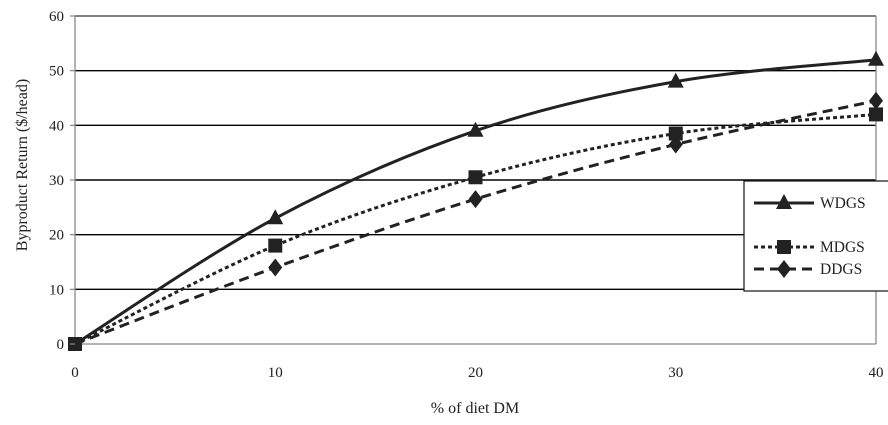  Describe the element at coordinates (784, 201) in the screenshot. I see `legend-marker-wdgs` at that location.